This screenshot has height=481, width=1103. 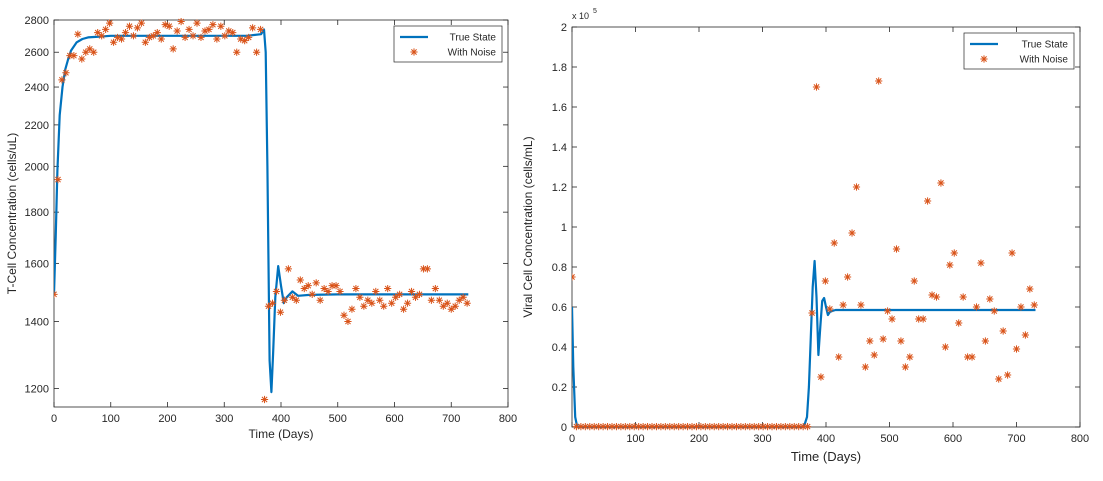 I want to click on x-tick-label: 600, so click(x=953, y=439).